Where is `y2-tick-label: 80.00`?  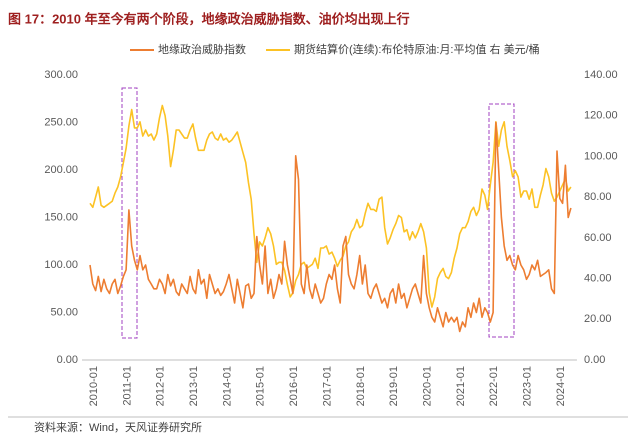 y2-tick-label: 80.00 is located at coordinates (598, 197).